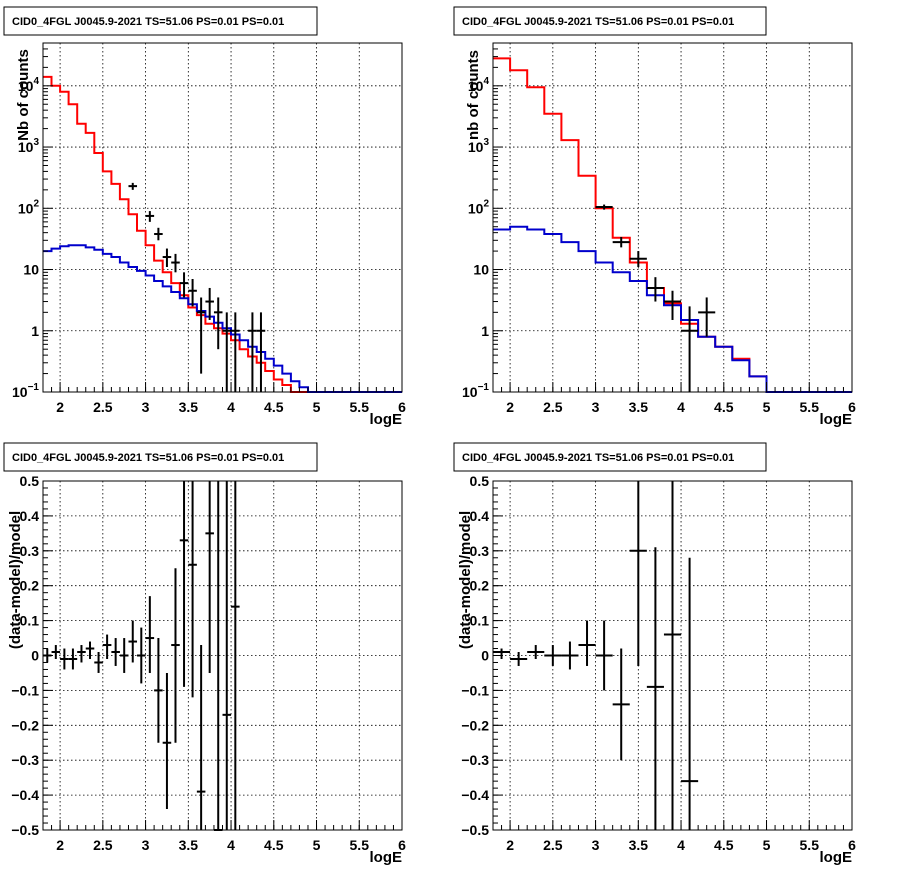  I want to click on y-tick-label: 0, so click(485, 656).